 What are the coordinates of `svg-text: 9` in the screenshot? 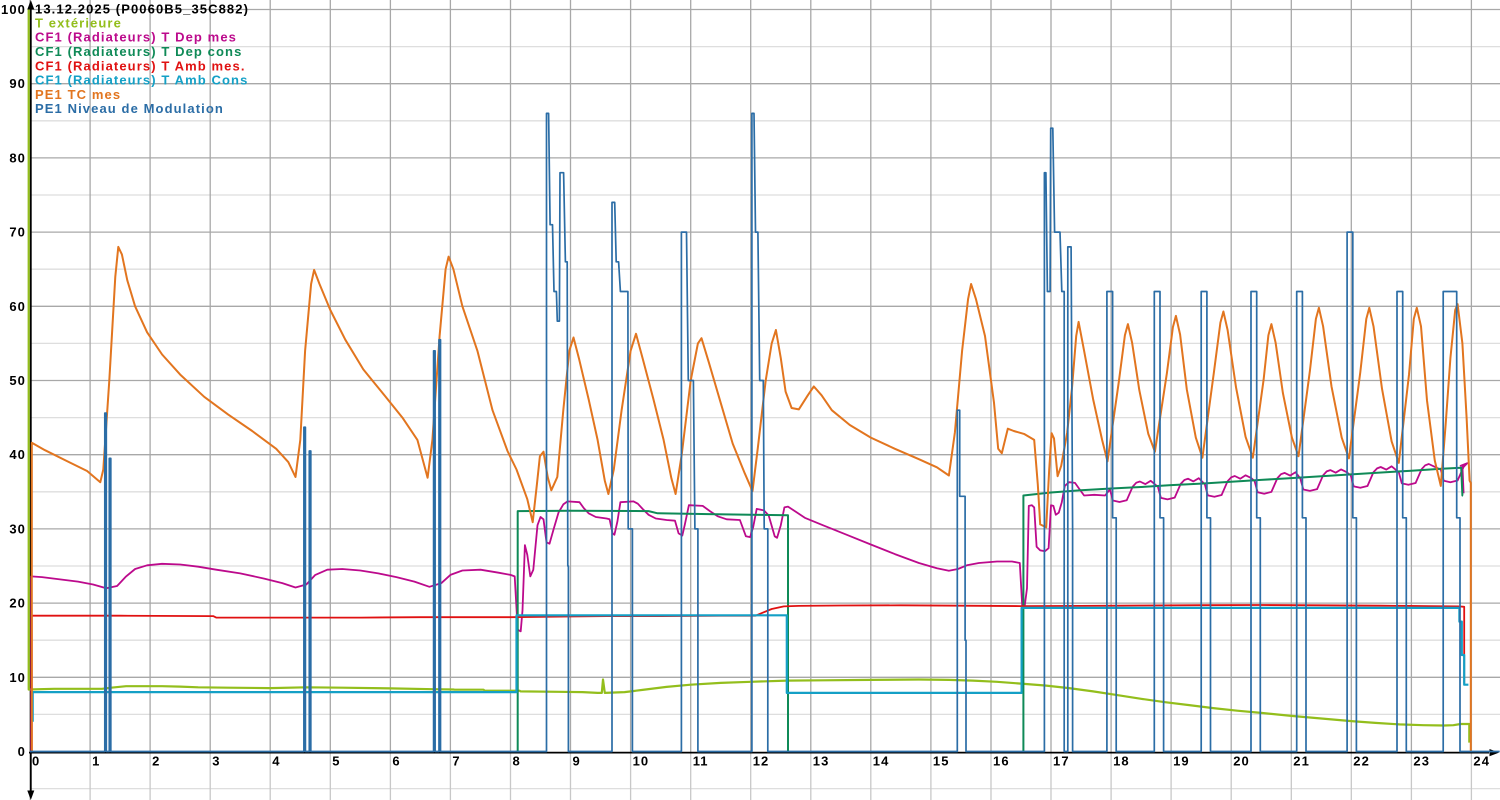 It's located at (577, 761).